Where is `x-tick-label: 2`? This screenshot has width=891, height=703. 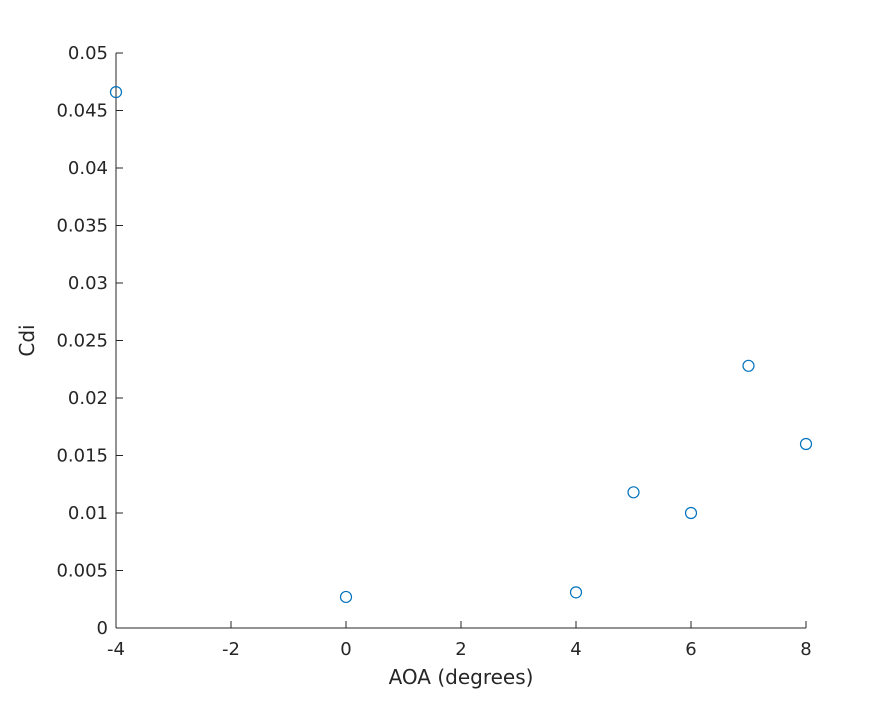
x-tick-label: 2 is located at coordinates (460, 649).